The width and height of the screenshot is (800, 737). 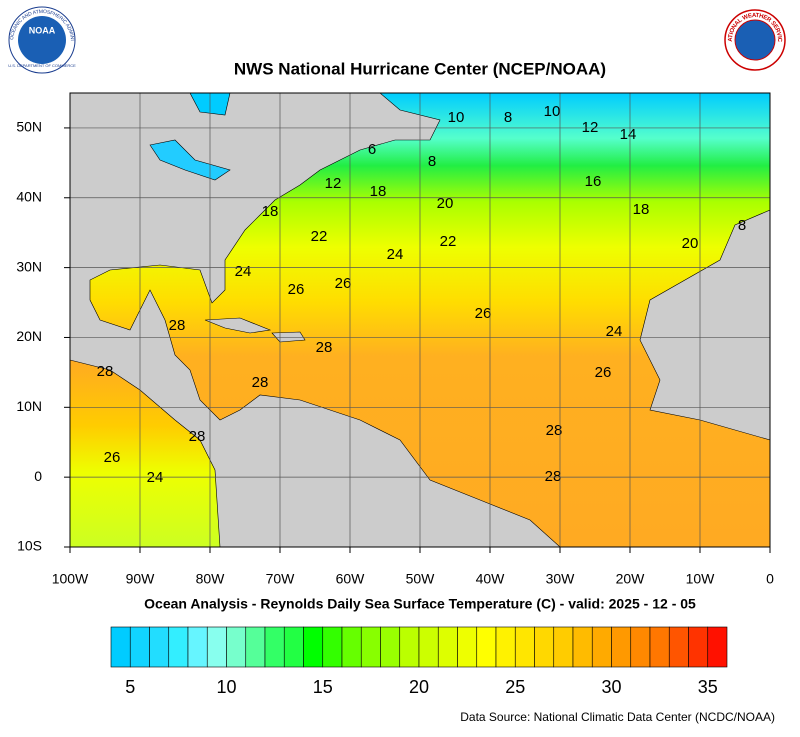 What do you see at coordinates (372, 149) in the screenshot?
I see `contour-label: 6` at bounding box center [372, 149].